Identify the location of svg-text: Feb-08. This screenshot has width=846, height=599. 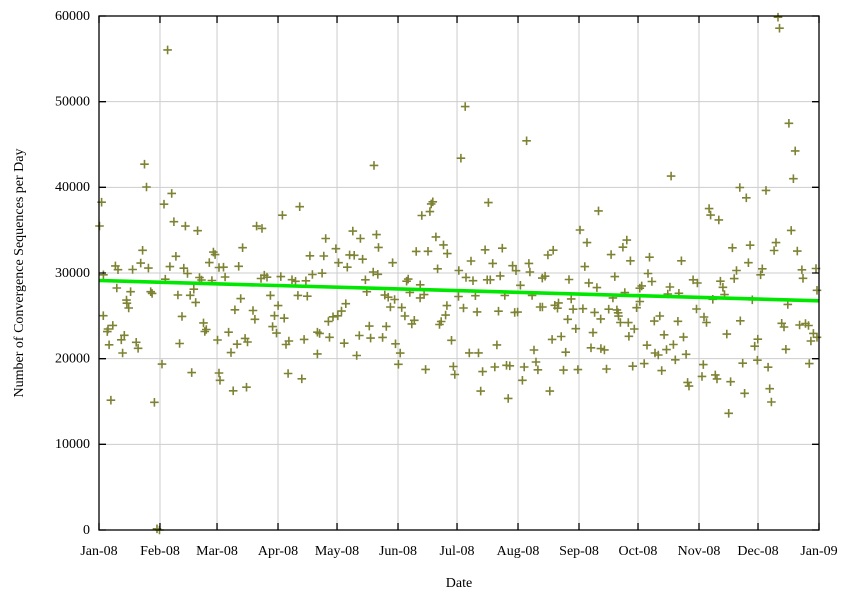
(160, 551).